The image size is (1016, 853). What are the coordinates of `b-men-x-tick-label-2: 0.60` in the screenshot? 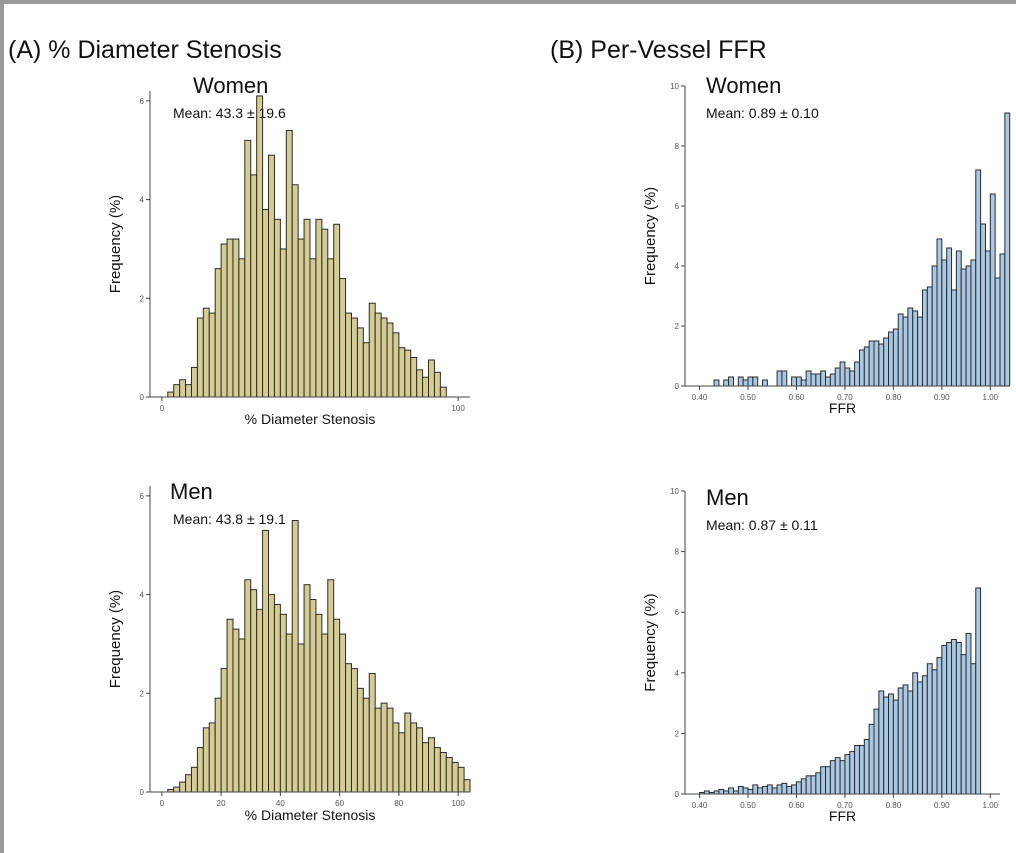 It's located at (797, 805).